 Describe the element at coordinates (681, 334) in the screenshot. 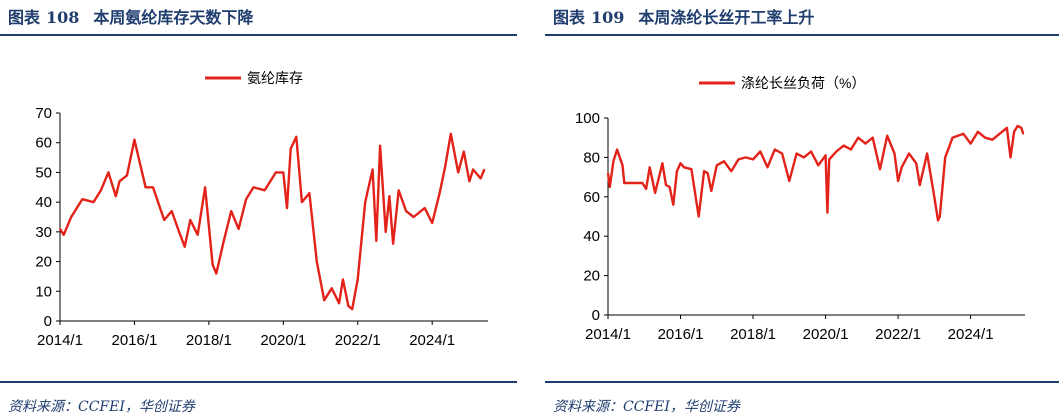

I see `x-tick-label: 2016/1` at that location.